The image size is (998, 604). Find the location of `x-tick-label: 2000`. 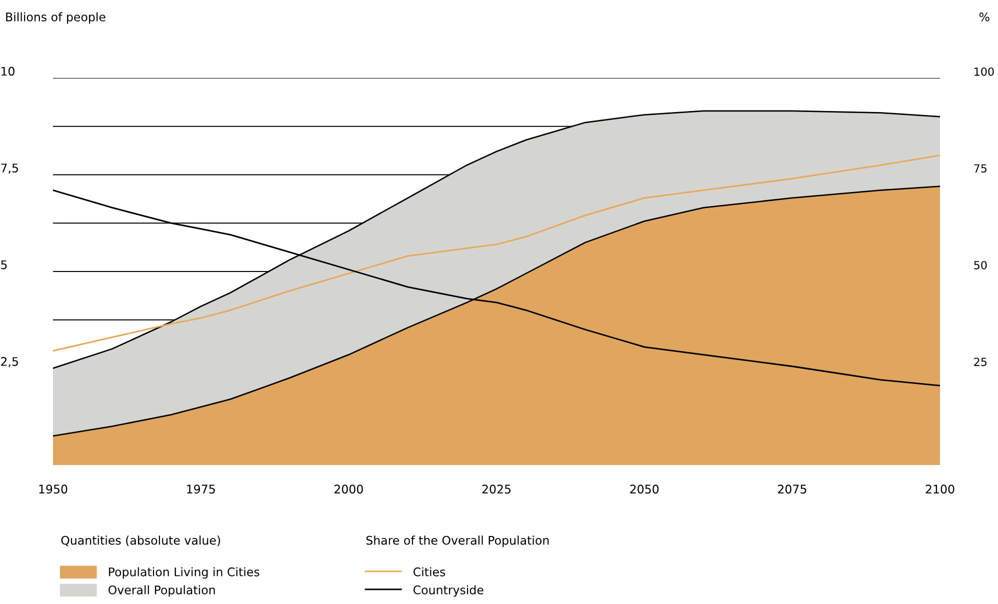

x-tick-label: 2000 is located at coordinates (348, 489).